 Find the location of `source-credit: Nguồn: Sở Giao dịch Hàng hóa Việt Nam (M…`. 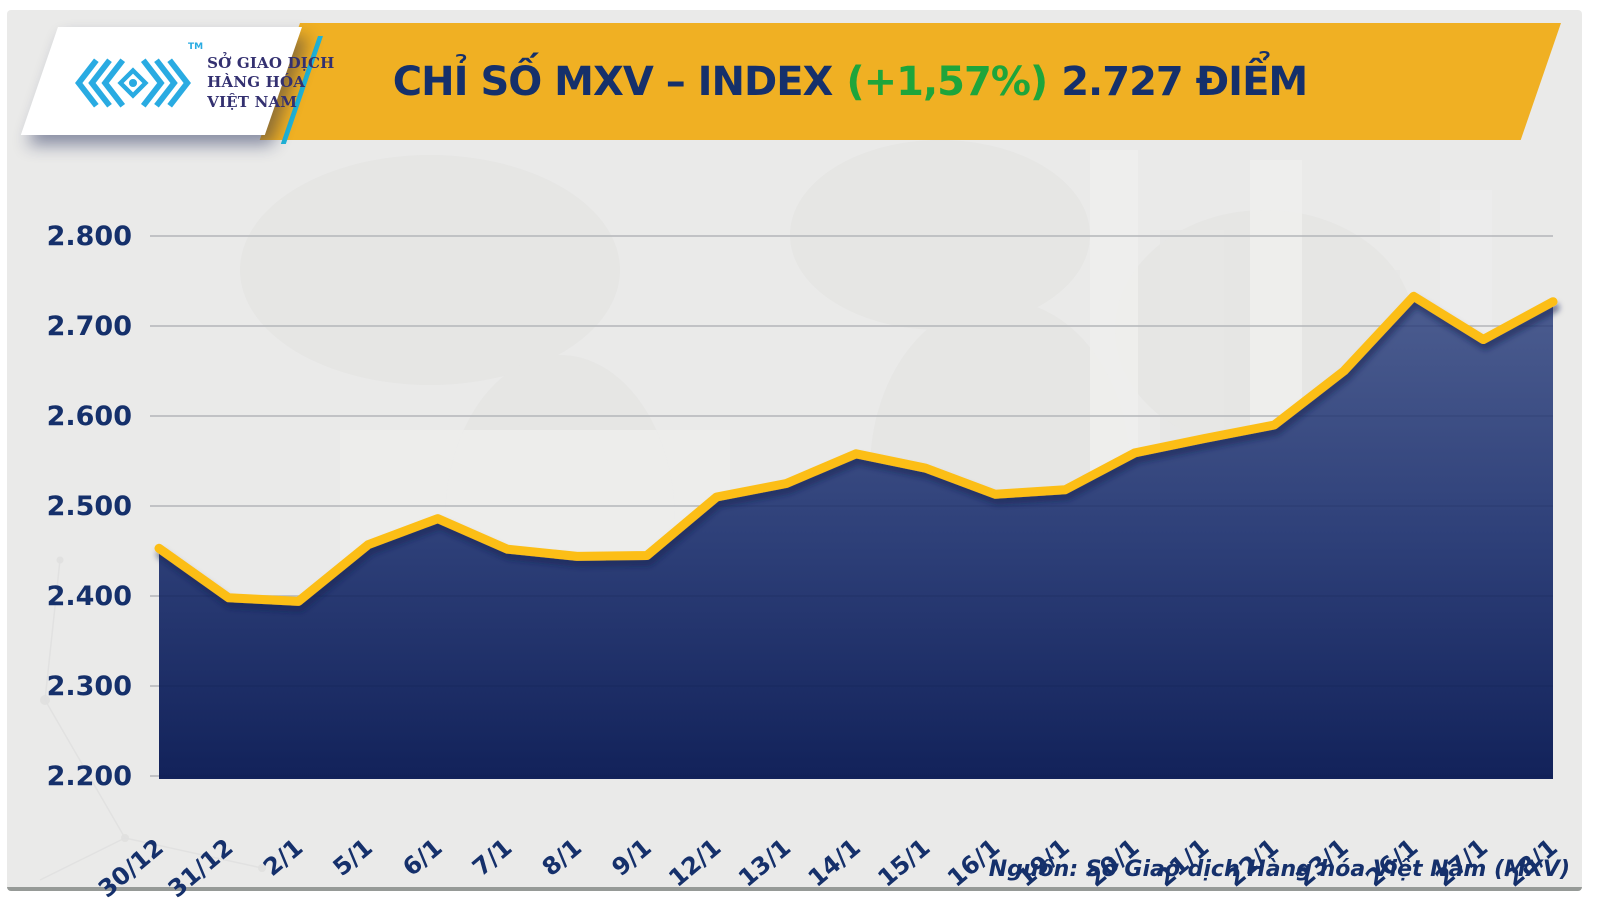

source-credit: Nguồn: Sở Giao dịch Hàng hóa Việt Nam (M… is located at coordinates (1279, 869).